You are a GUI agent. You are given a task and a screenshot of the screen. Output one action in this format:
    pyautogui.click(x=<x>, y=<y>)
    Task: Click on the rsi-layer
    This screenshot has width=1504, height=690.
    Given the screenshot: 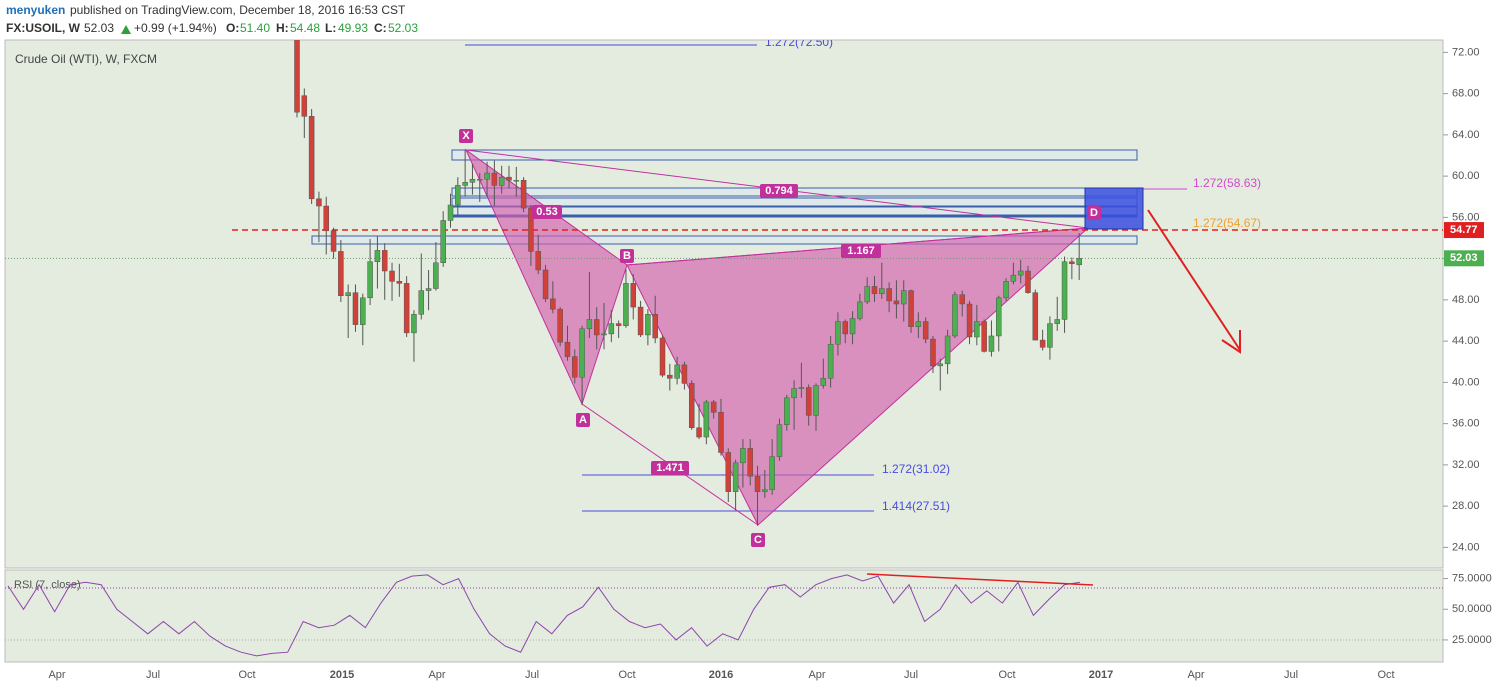 What is the action you would take?
    pyautogui.click(x=724, y=615)
    